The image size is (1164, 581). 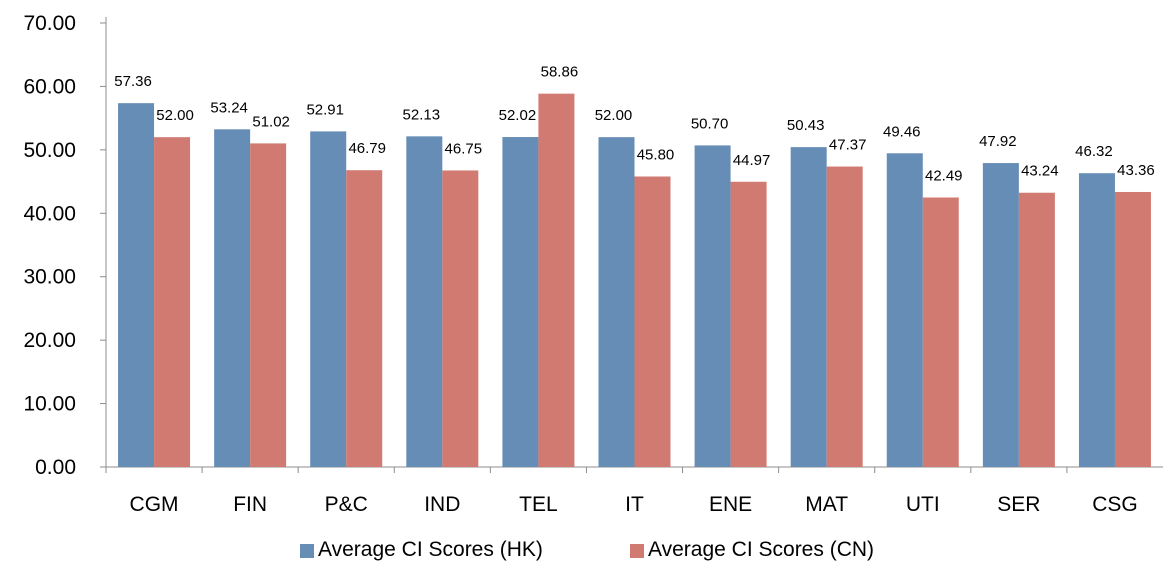 I want to click on legend-label: Average CI Scores (CN), so click(x=761, y=549).